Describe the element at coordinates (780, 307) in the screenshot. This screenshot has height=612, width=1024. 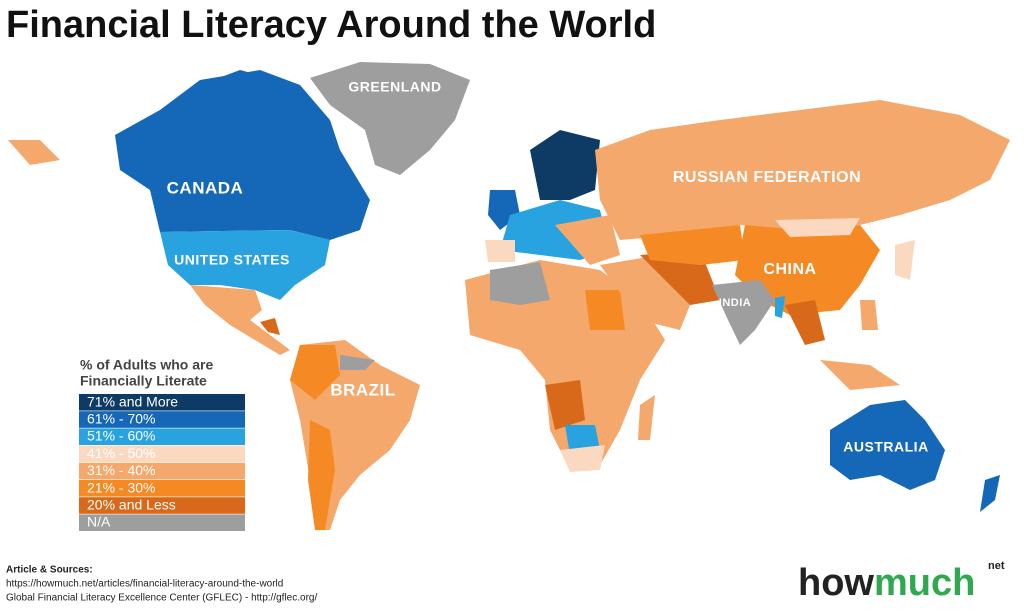
I see `bangladesh` at that location.